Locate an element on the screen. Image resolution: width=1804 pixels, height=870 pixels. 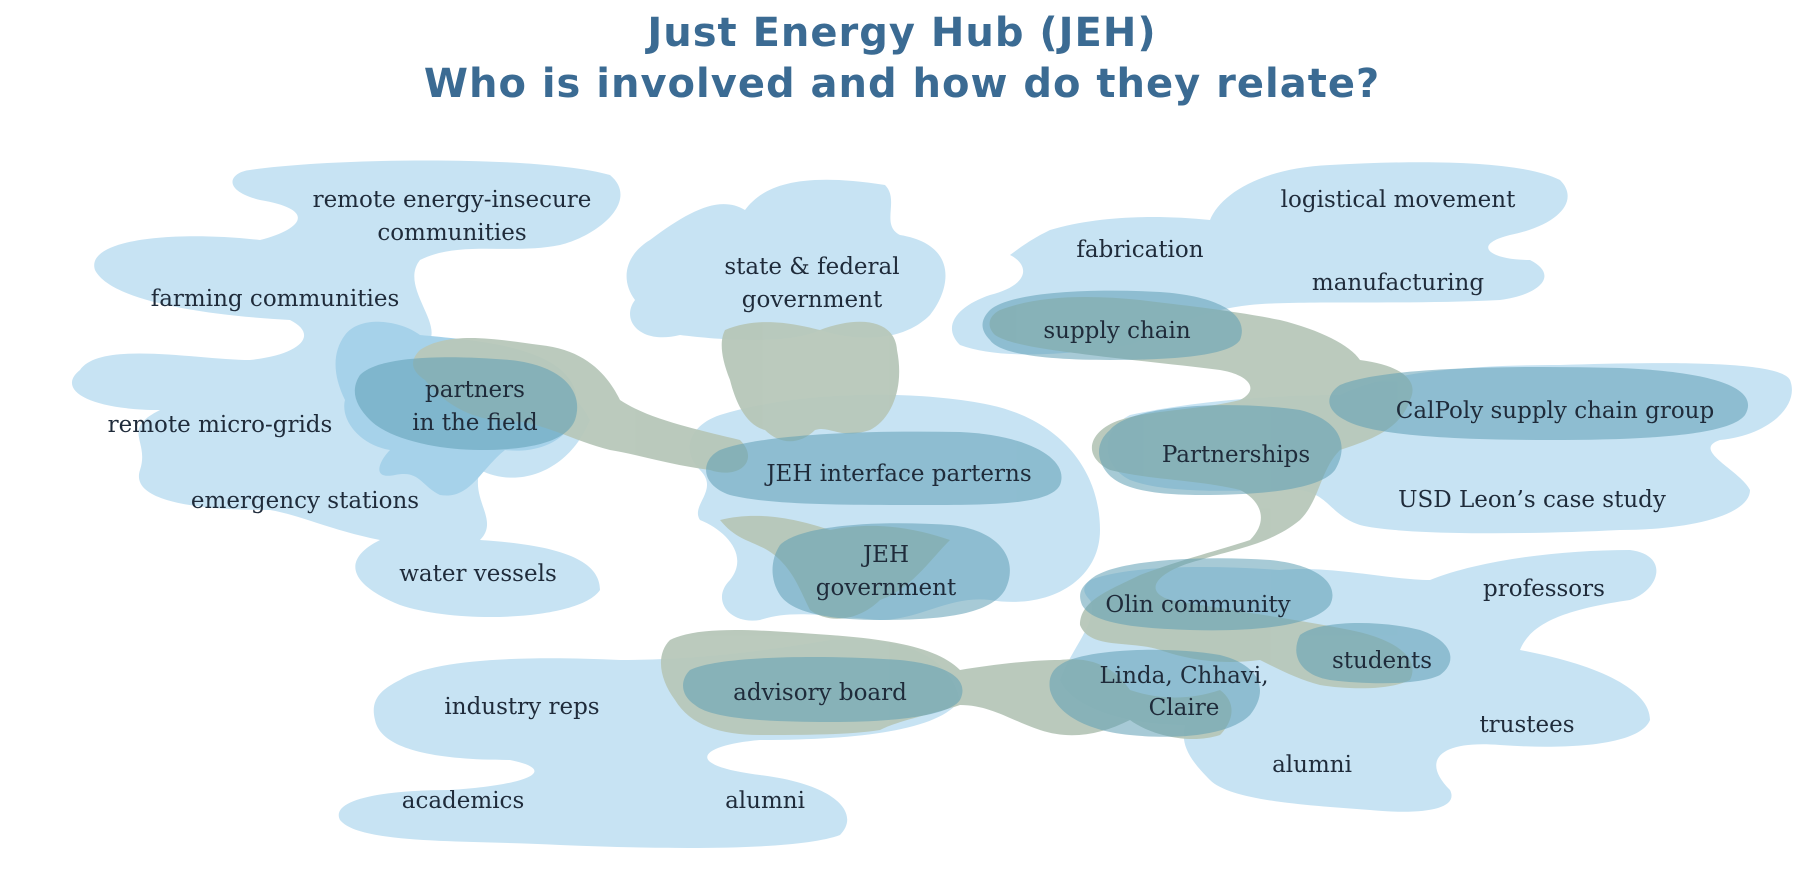
label-jeh-interface: JEH interface parterns is located at coordinates (897, 474).